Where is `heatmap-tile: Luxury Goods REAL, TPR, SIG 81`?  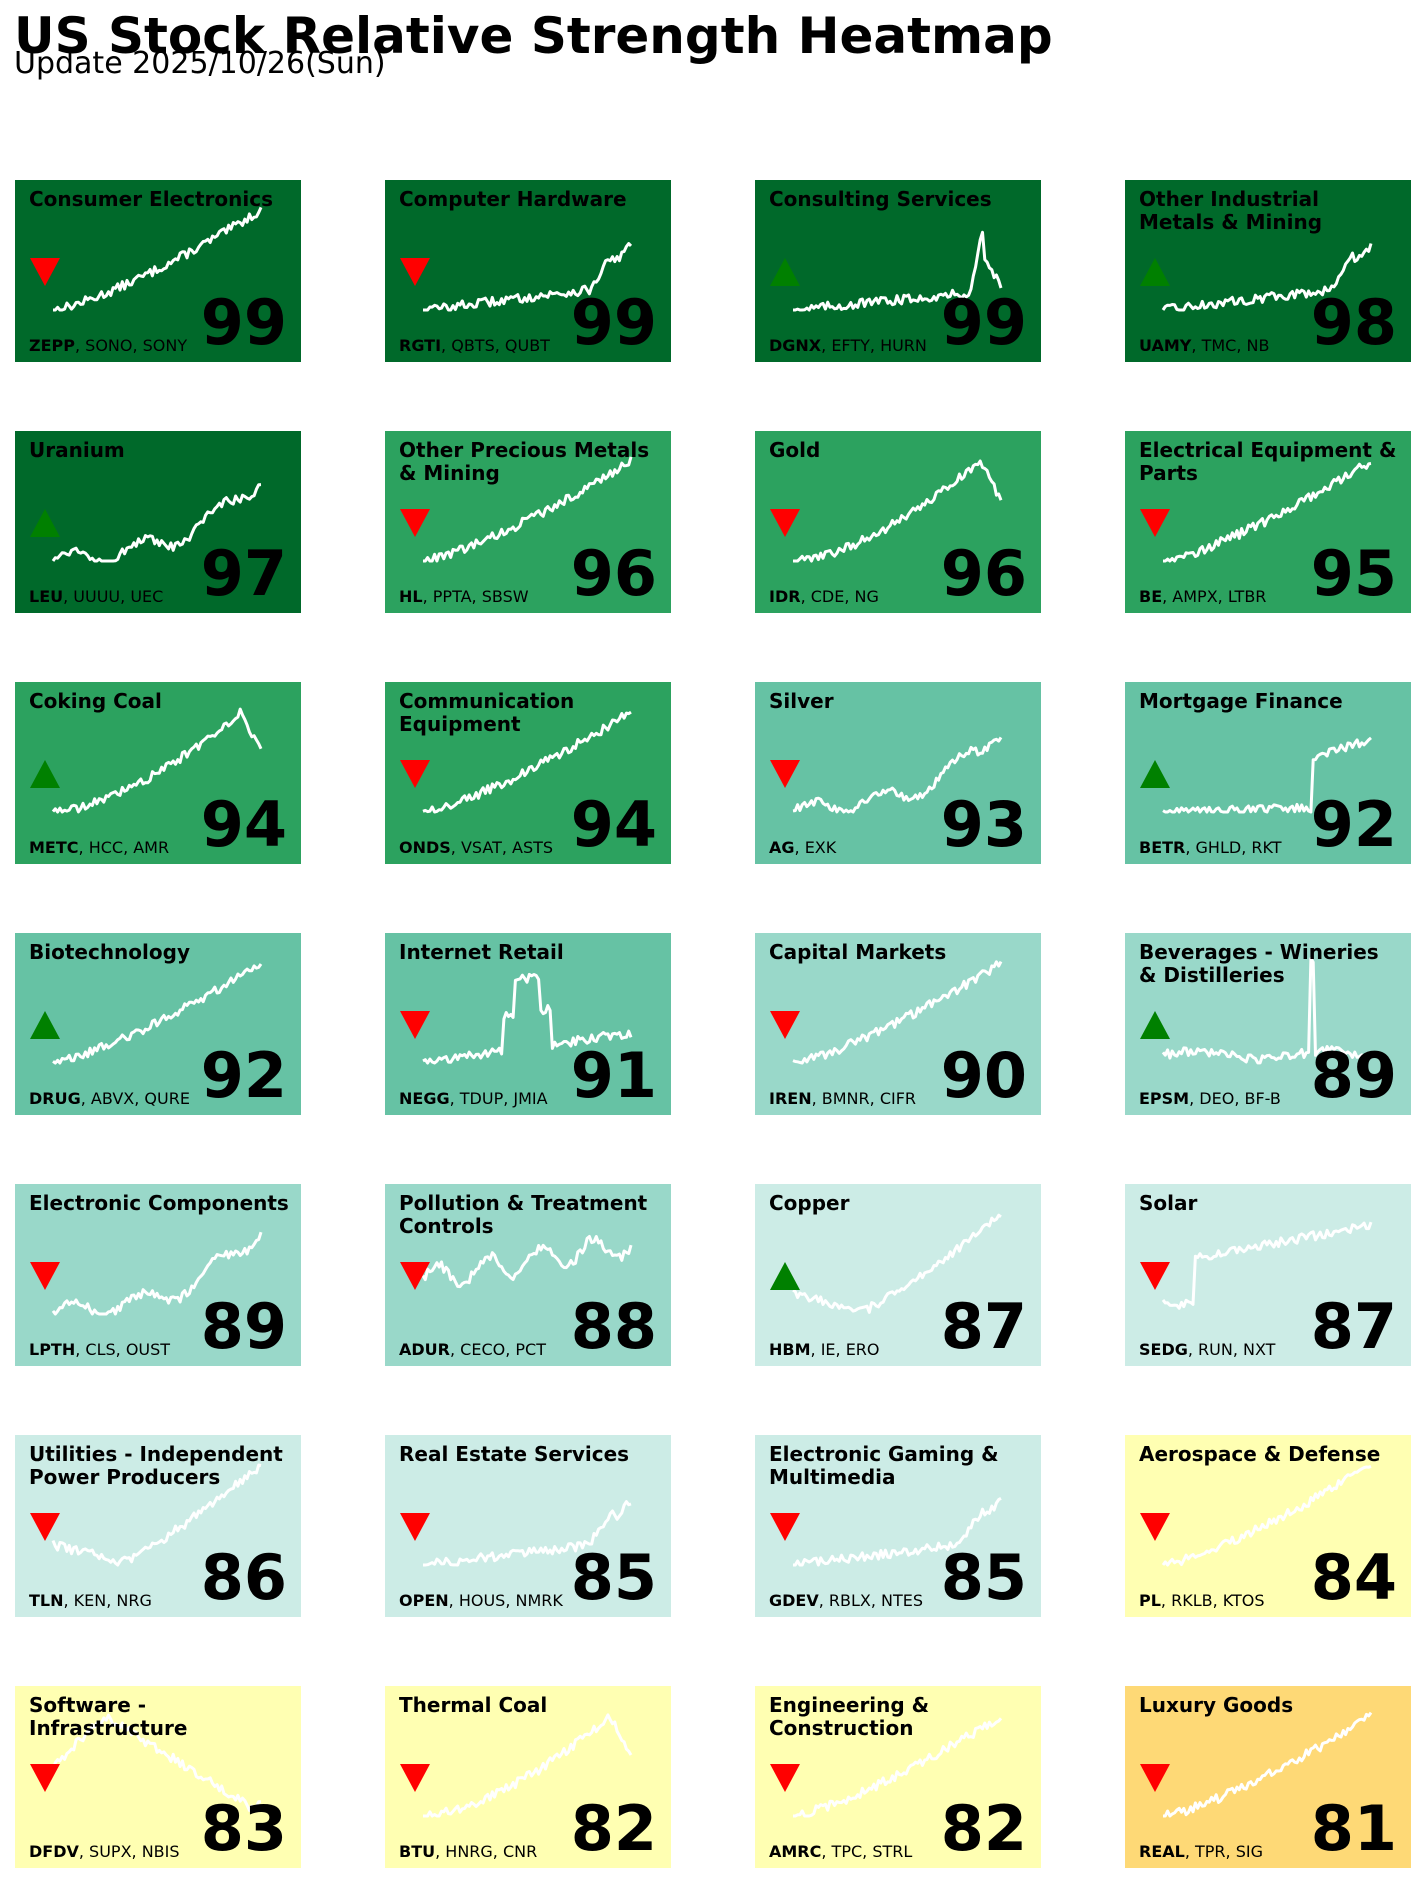 heatmap-tile: Luxury Goods REAL, TPR, SIG 81 is located at coordinates (1268, 1777).